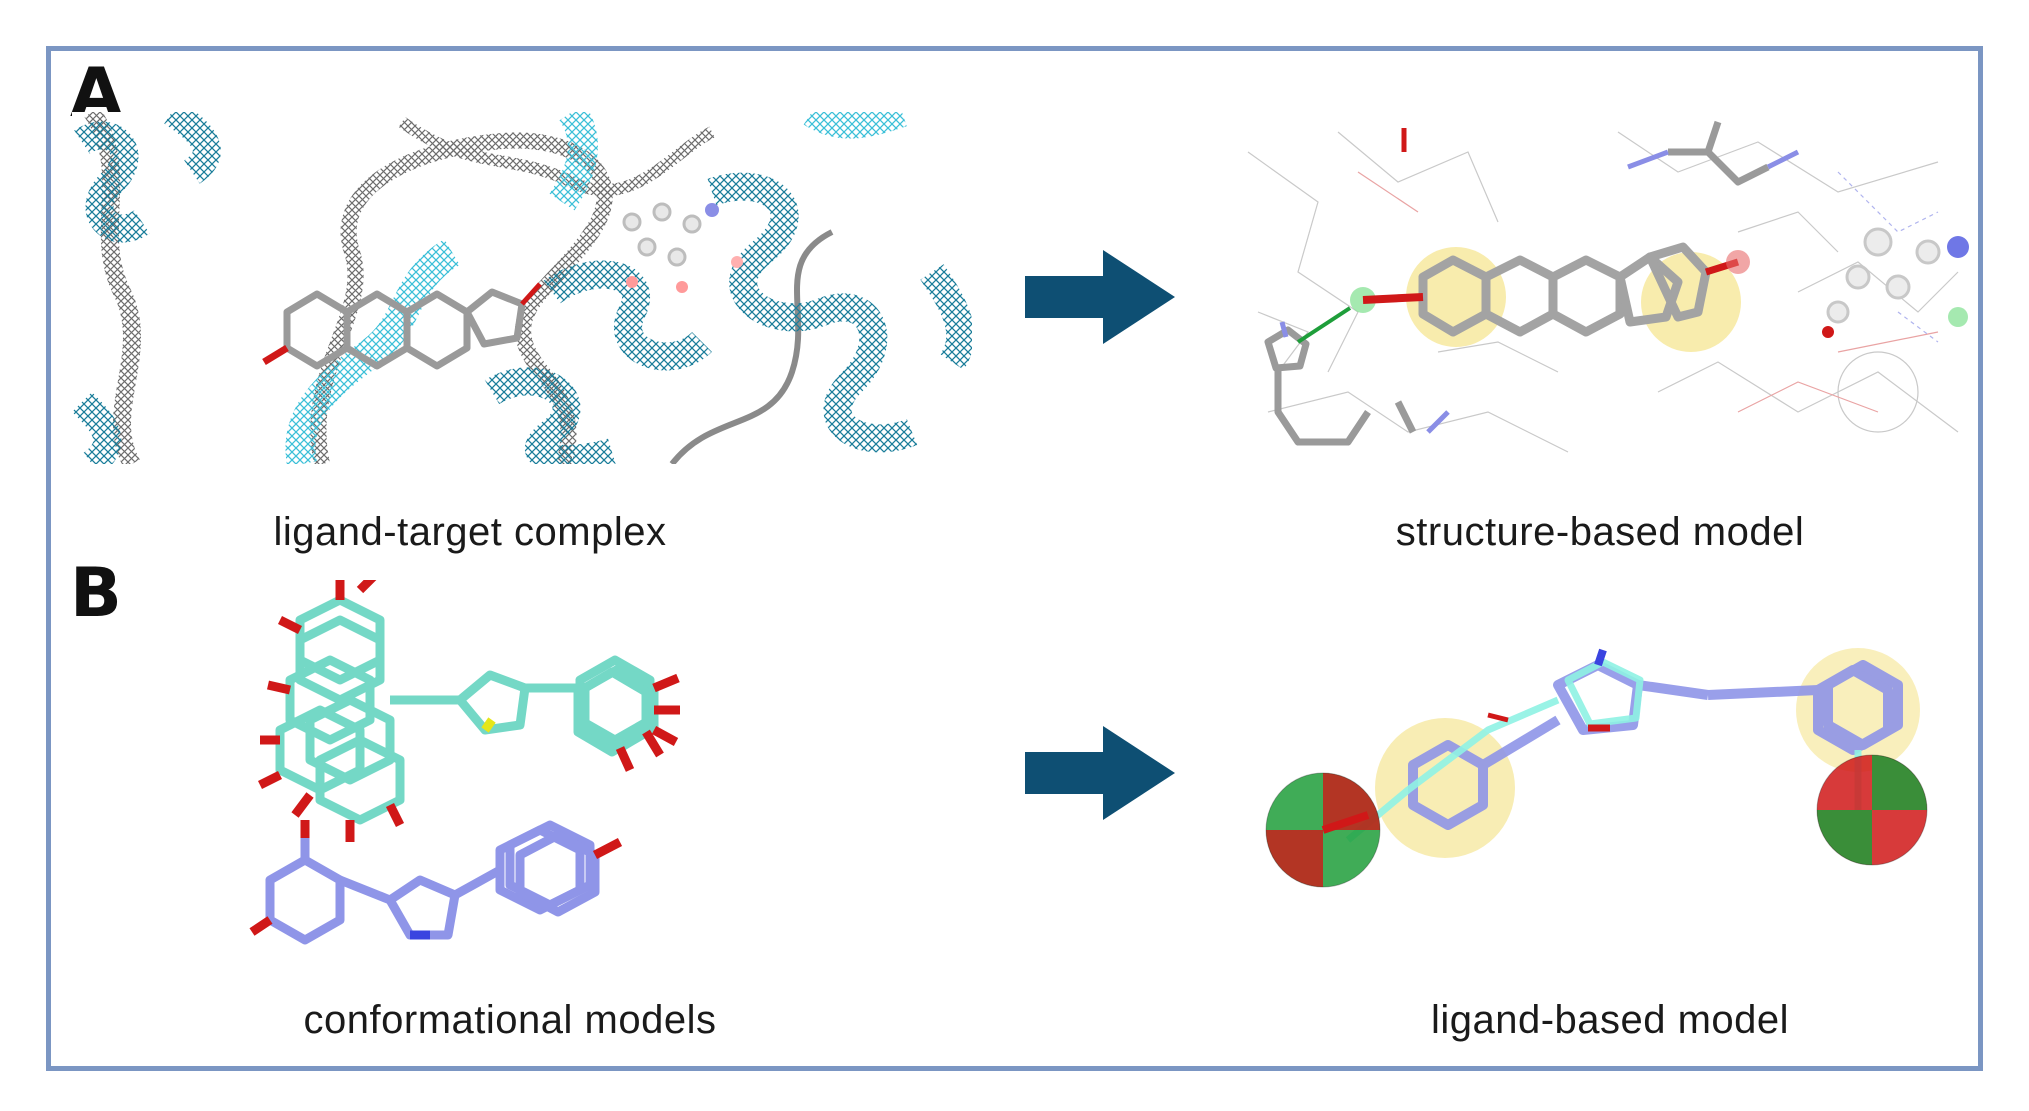  I want to click on conformational-models-image, so click(530, 790).